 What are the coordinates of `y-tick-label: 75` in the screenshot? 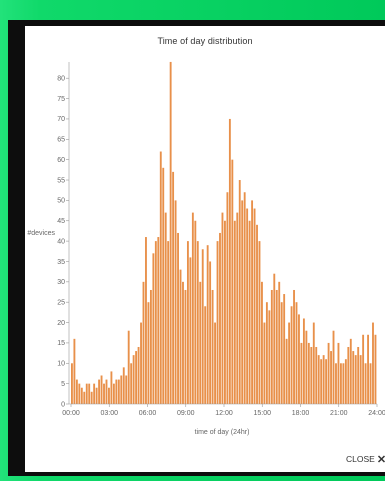 It's located at (61, 99).